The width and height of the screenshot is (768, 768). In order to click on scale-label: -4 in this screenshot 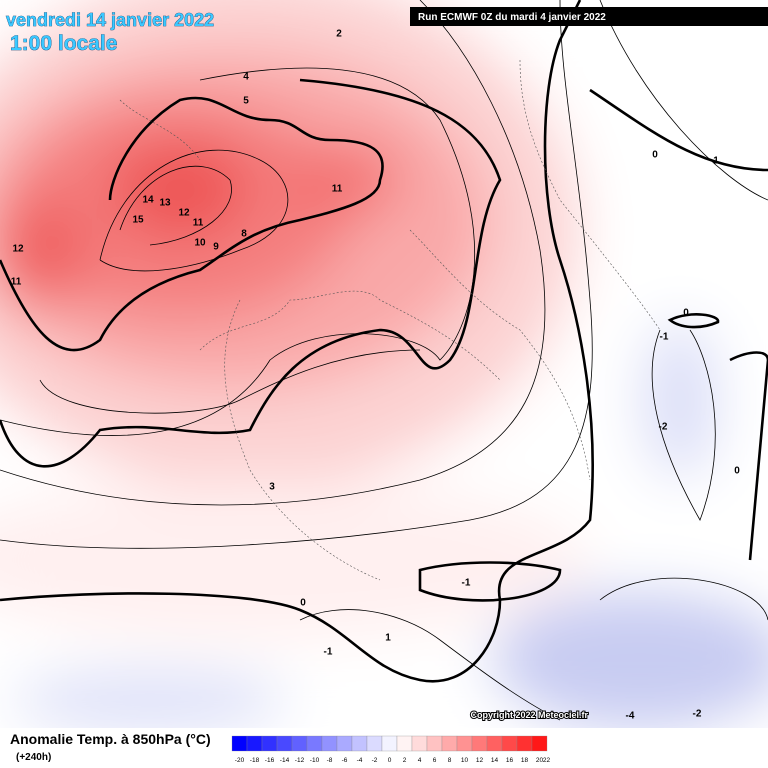, I will do `click(360, 760)`.